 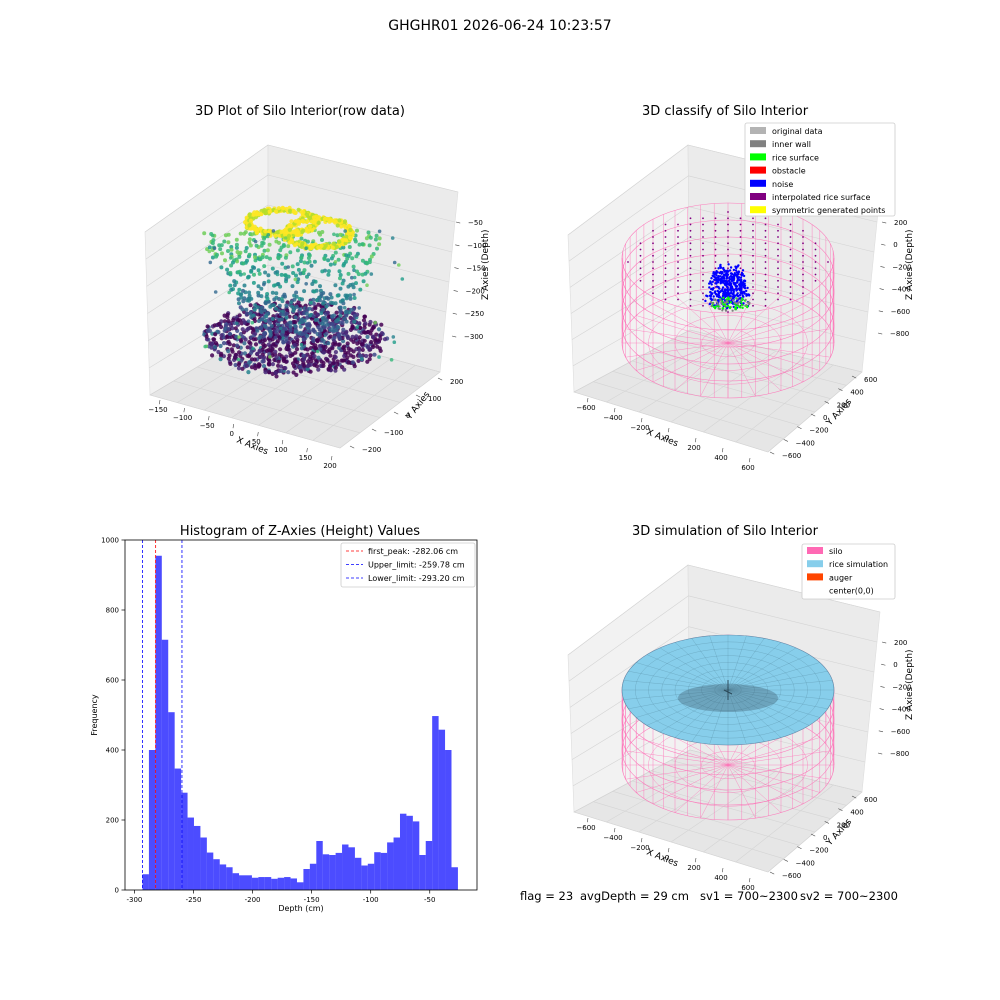 I want to click on classify-x-tick-label: 200, so click(x=693, y=448).